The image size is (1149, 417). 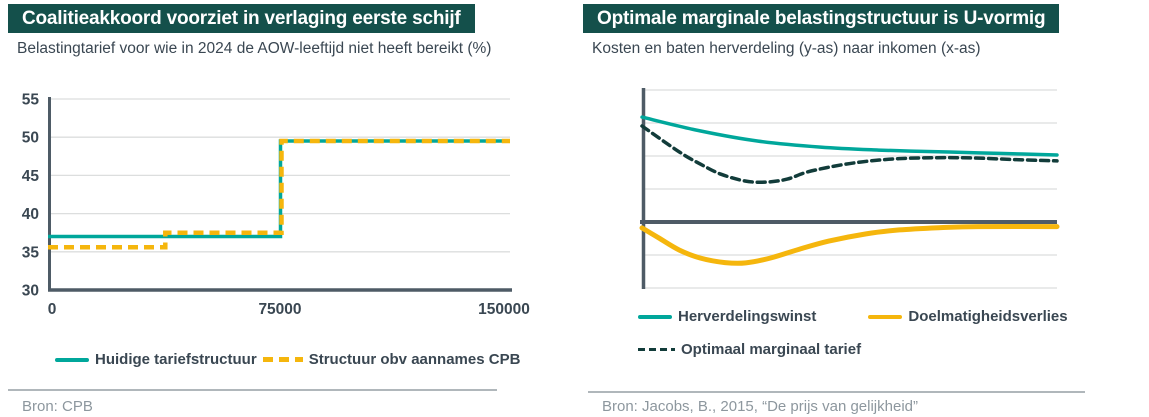 What do you see at coordinates (414, 359) in the screenshot?
I see `legend-label-structuur-cpb: Structuur obv aannames CPB` at bounding box center [414, 359].